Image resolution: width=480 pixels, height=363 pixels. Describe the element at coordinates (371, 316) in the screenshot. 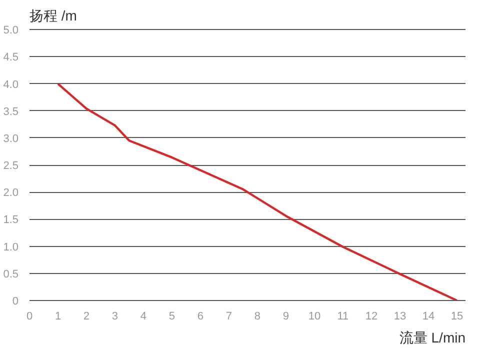

I see `x-tick-label: 12` at that location.